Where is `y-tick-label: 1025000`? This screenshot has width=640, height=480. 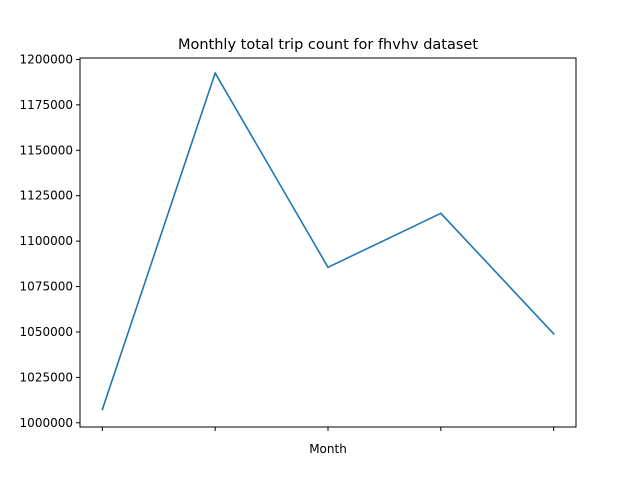 y-tick-label: 1025000 is located at coordinates (46, 377).